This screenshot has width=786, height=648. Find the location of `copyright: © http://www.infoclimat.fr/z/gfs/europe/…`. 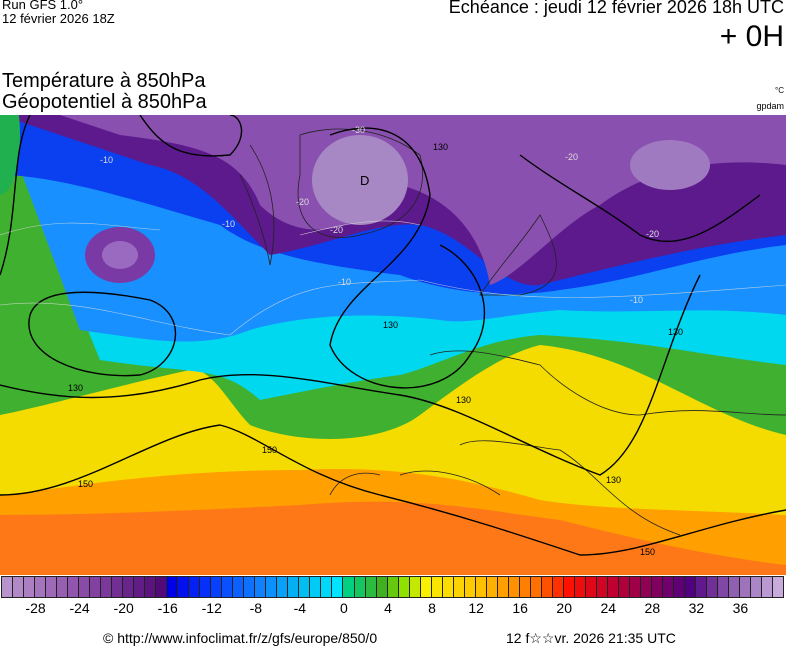

copyright: © http://www.infoclimat.fr/z/gfs/europe/… is located at coordinates (240, 638).